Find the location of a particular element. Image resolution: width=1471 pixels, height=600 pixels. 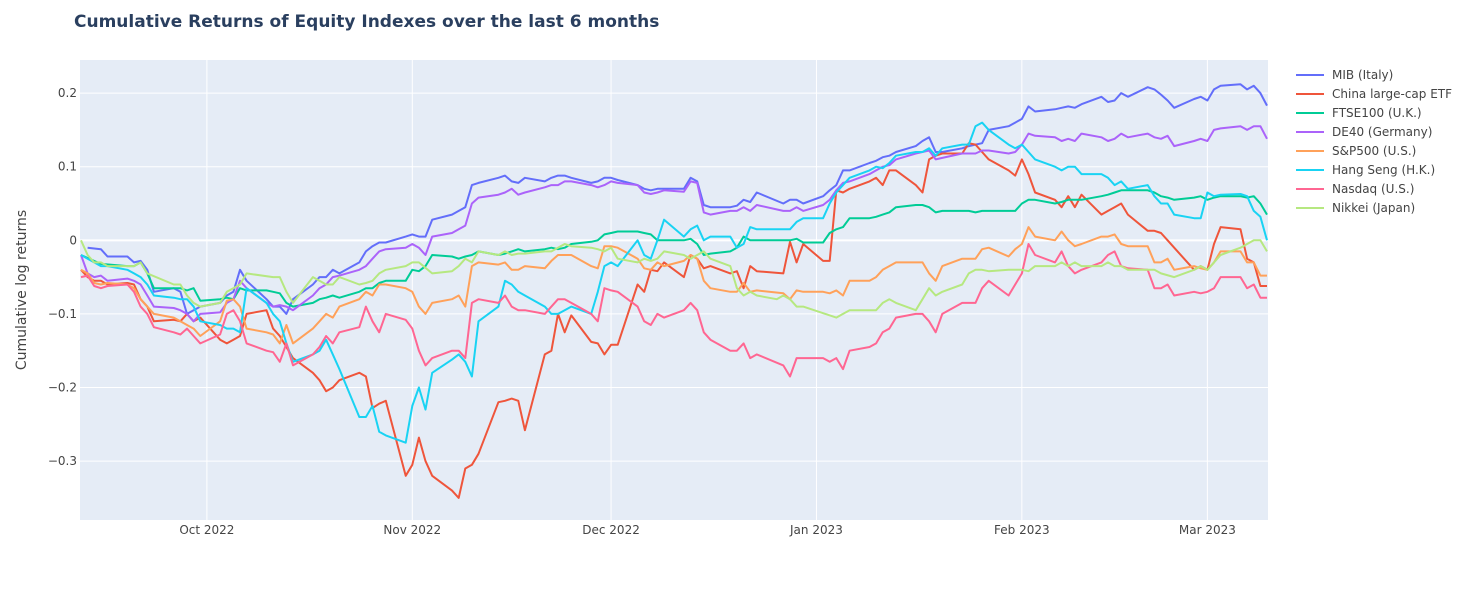

legend-item: MIB (Italy) is located at coordinates (1374, 74).